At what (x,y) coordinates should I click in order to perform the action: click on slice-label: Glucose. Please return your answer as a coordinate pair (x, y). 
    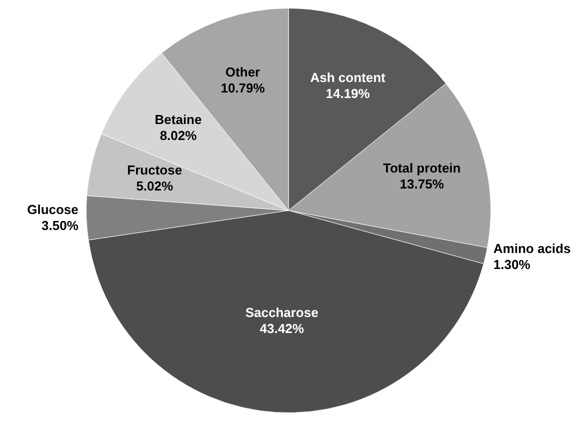
    Looking at the image, I should click on (52, 209).